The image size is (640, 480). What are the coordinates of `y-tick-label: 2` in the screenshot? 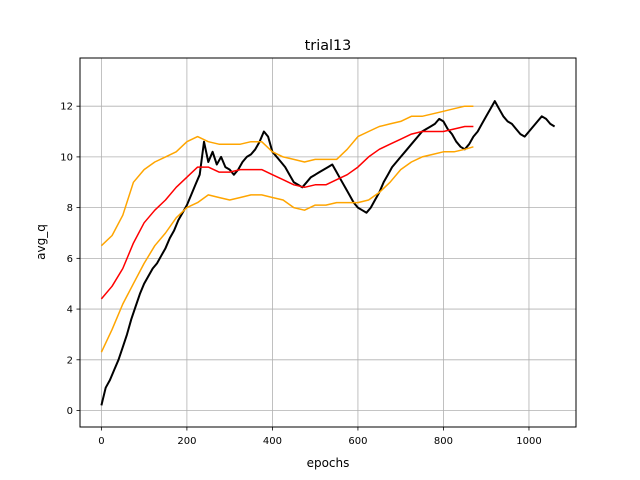 It's located at (70, 360).